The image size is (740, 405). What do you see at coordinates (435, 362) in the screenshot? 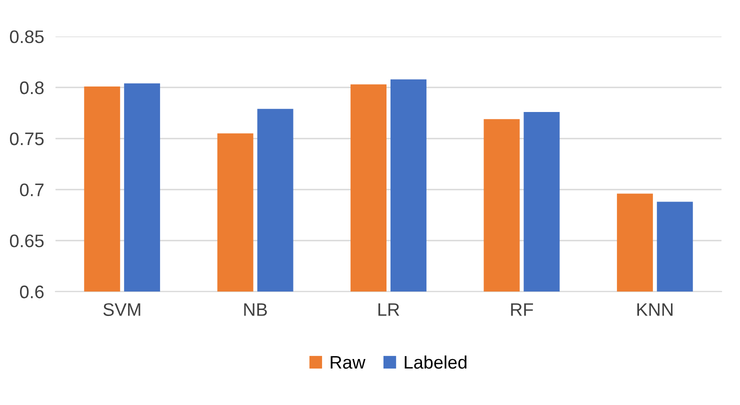
I see `legend-label: Labeled` at bounding box center [435, 362].